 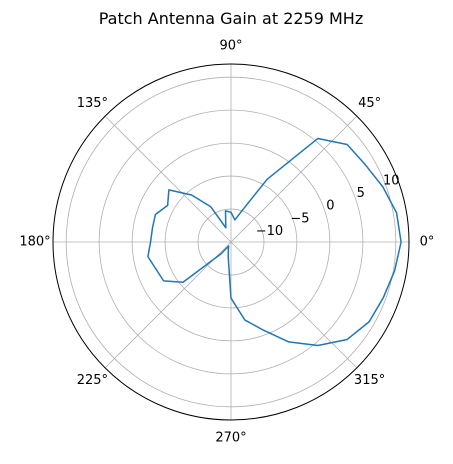 I want to click on radial-tick-label-4: 10, so click(x=391, y=180).